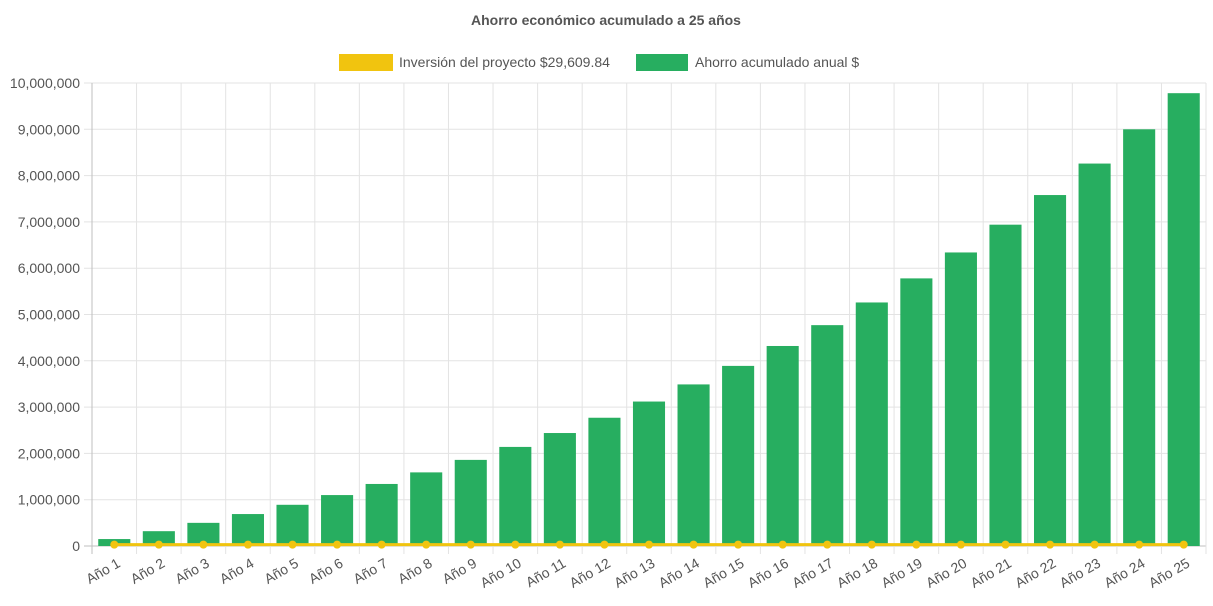 The width and height of the screenshot is (1213, 606). I want to click on x-tick-label: Año 6, so click(326, 571).